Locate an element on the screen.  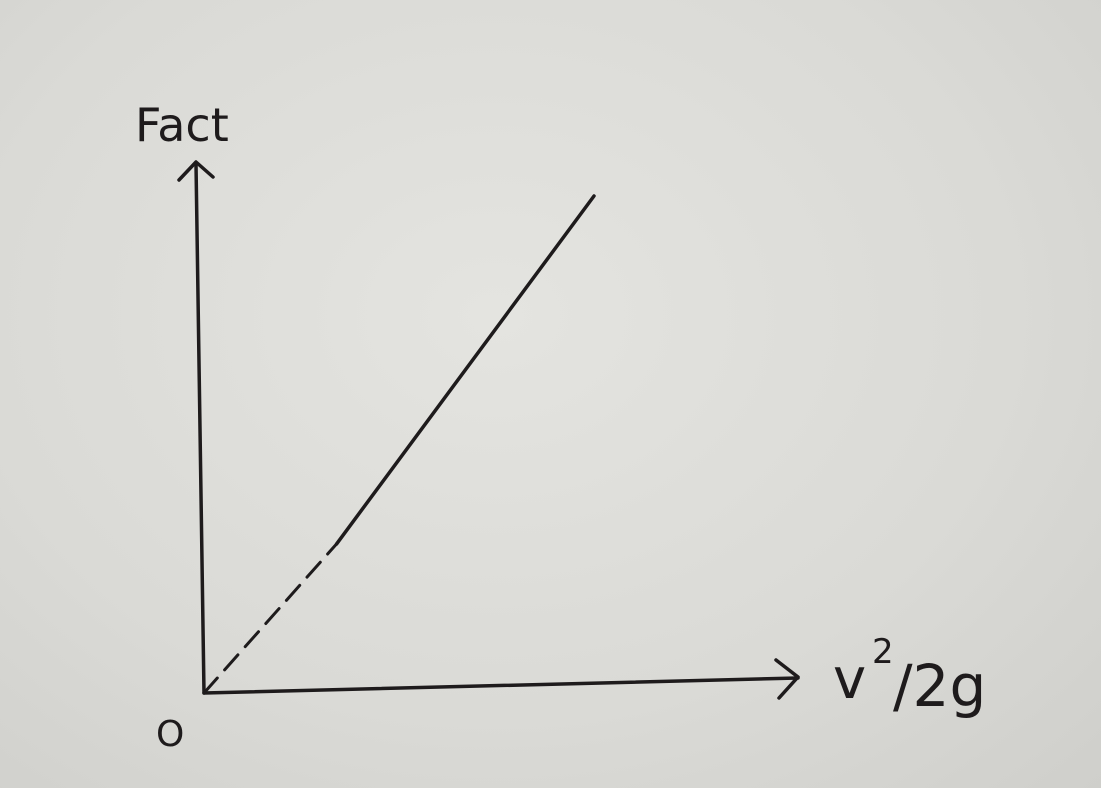
x-axis-label: v 2 /2g is located at coordinates (909, 676).